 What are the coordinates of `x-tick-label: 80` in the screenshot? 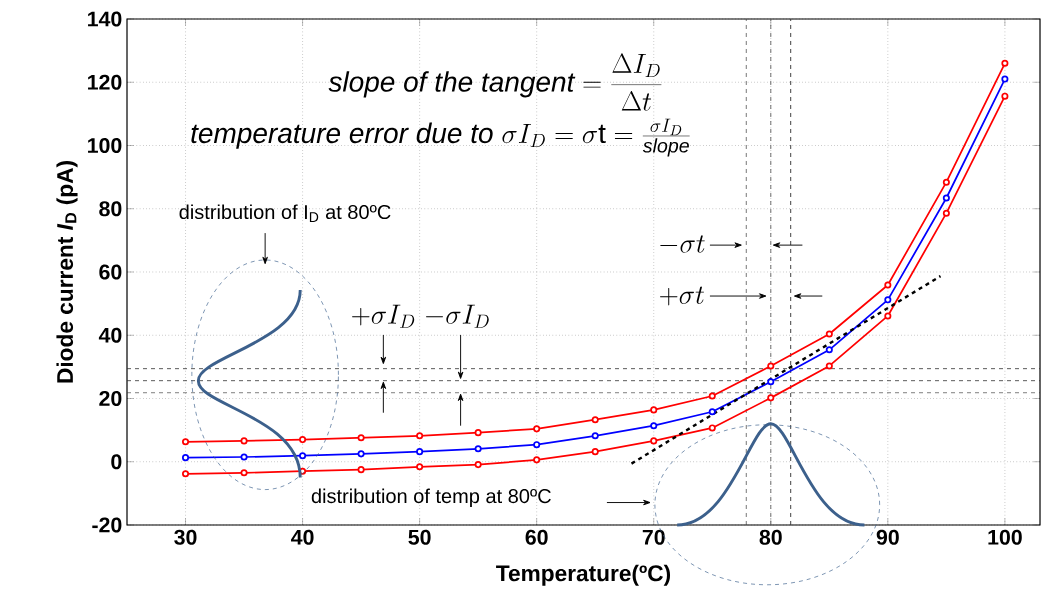 It's located at (770, 537).